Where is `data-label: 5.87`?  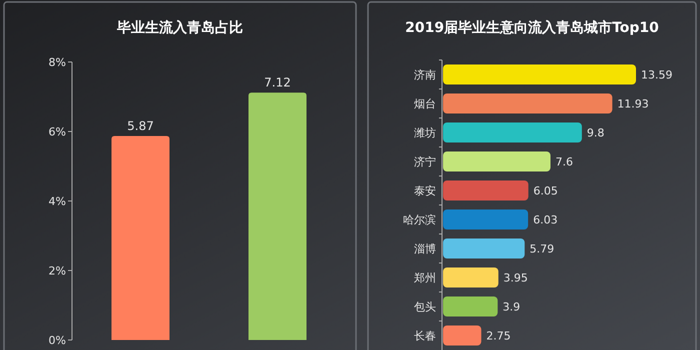 data-label: 5.87 is located at coordinates (140, 126).